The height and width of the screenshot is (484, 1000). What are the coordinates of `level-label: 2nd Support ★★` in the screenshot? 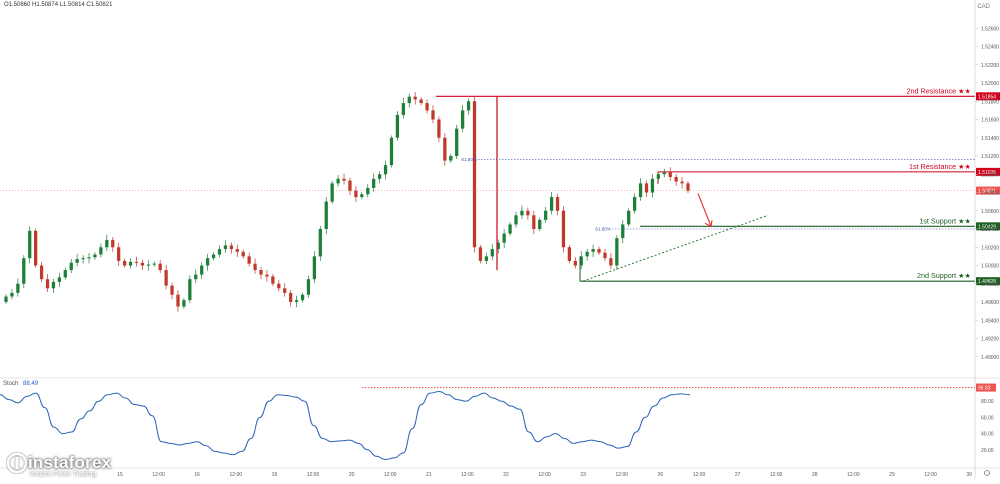 It's located at (944, 275).